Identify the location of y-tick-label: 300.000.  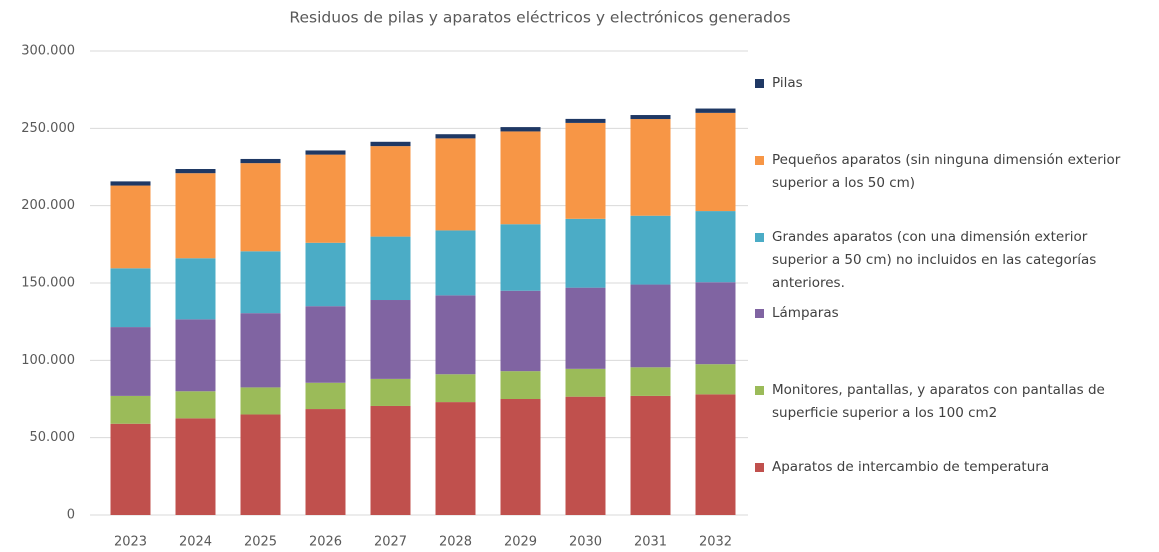
(48, 51).